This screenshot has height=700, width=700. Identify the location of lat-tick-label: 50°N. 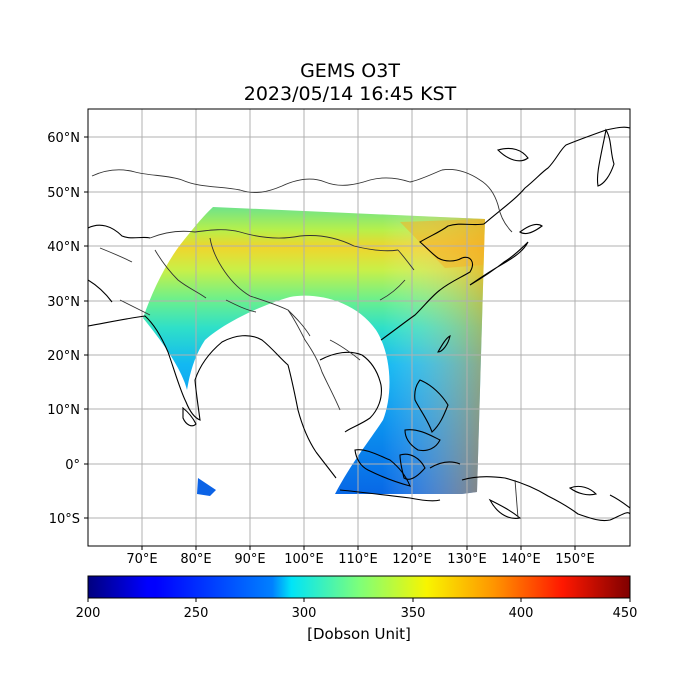
(63, 193).